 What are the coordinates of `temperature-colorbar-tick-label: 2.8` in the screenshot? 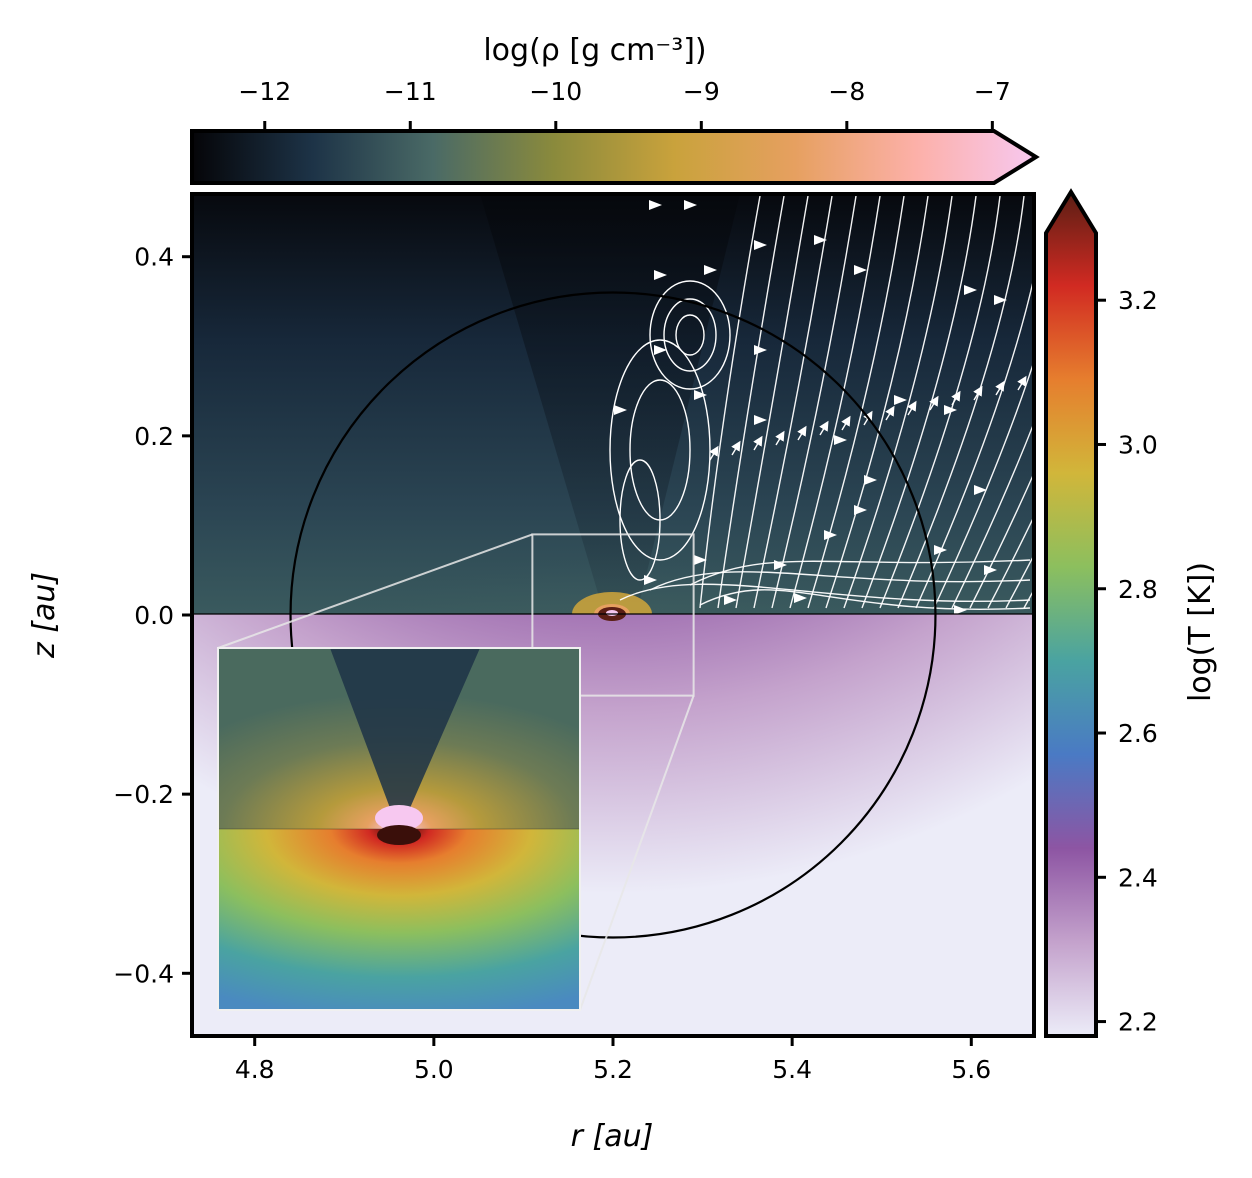 It's located at (1138, 589).